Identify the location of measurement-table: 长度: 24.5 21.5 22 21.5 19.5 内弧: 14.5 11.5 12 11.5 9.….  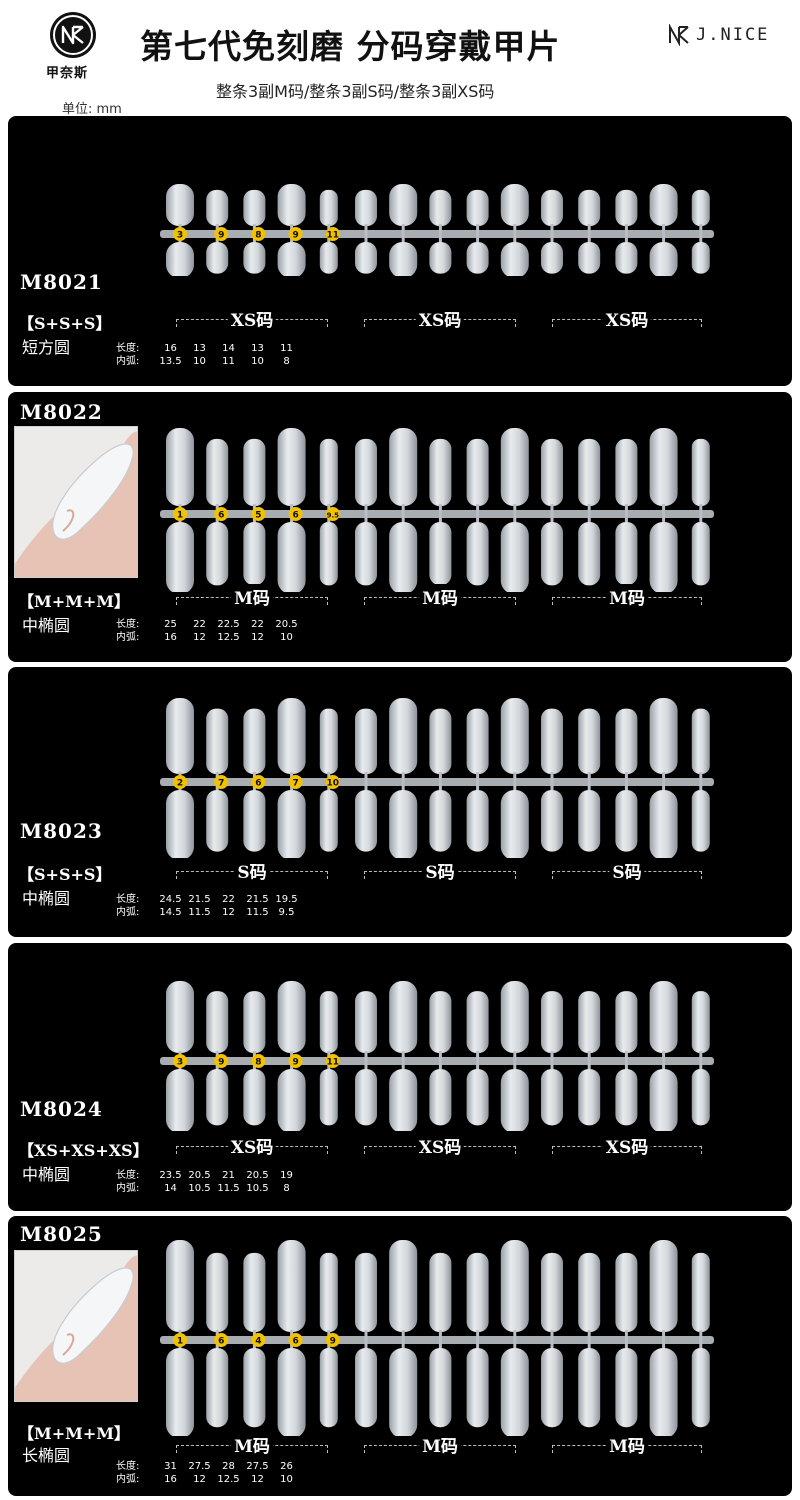
(208, 906).